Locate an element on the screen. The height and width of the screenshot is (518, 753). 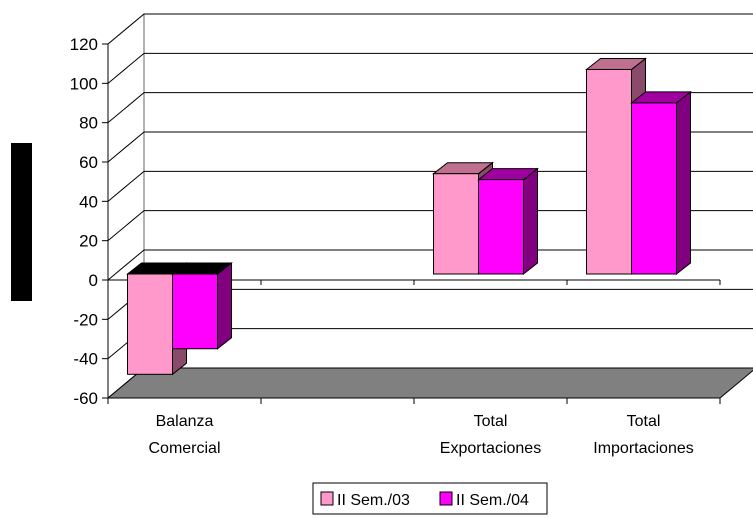
y-axis-tick-labels: 120 100 80 60 40 20 0 -20 -40 -60 is located at coordinates (84, 221).